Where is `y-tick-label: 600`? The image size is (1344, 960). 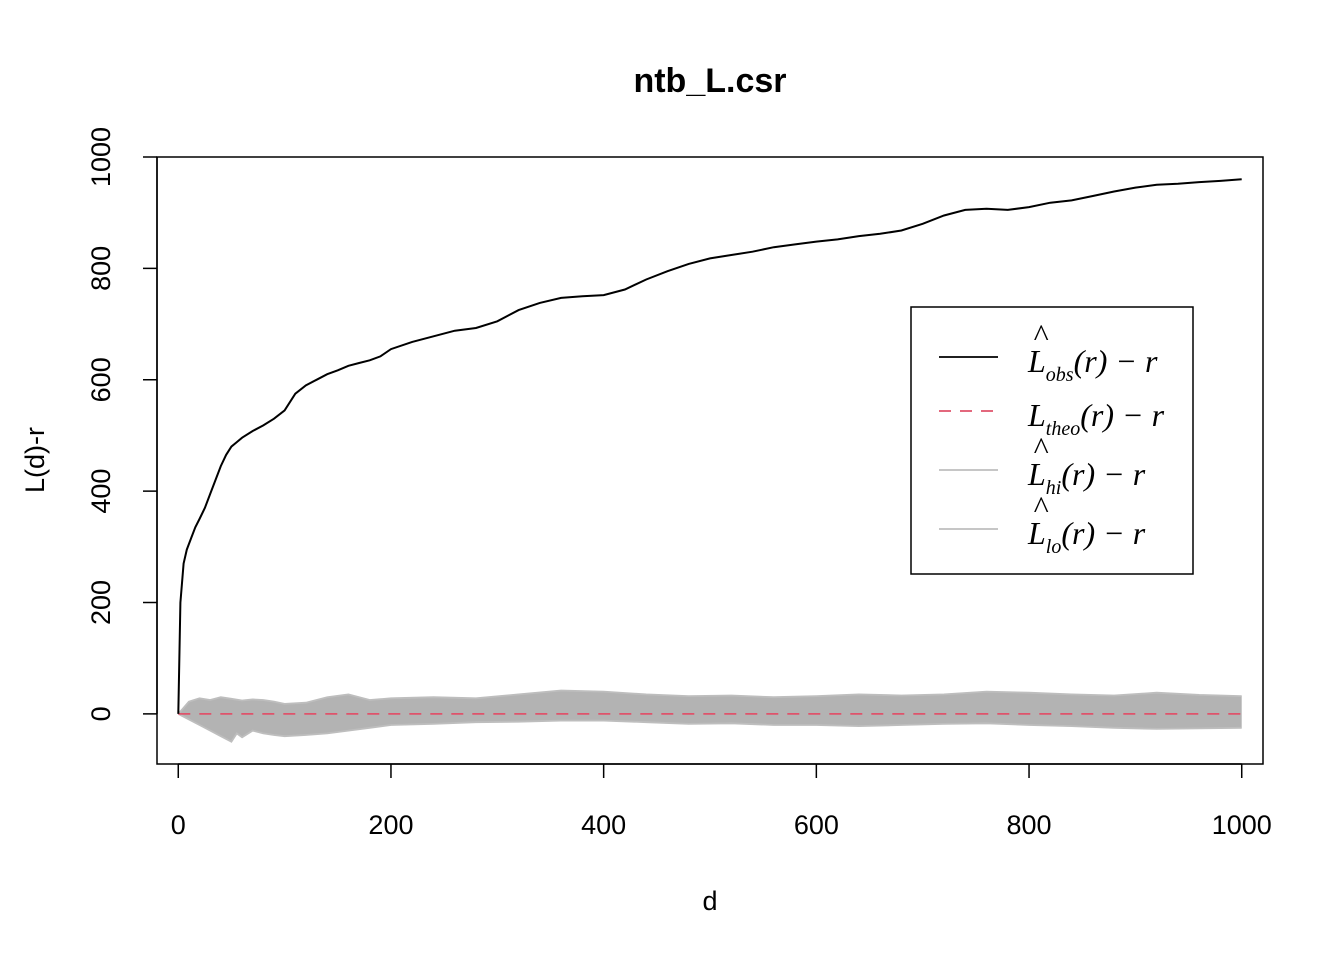 y-tick-label: 600 is located at coordinates (101, 379).